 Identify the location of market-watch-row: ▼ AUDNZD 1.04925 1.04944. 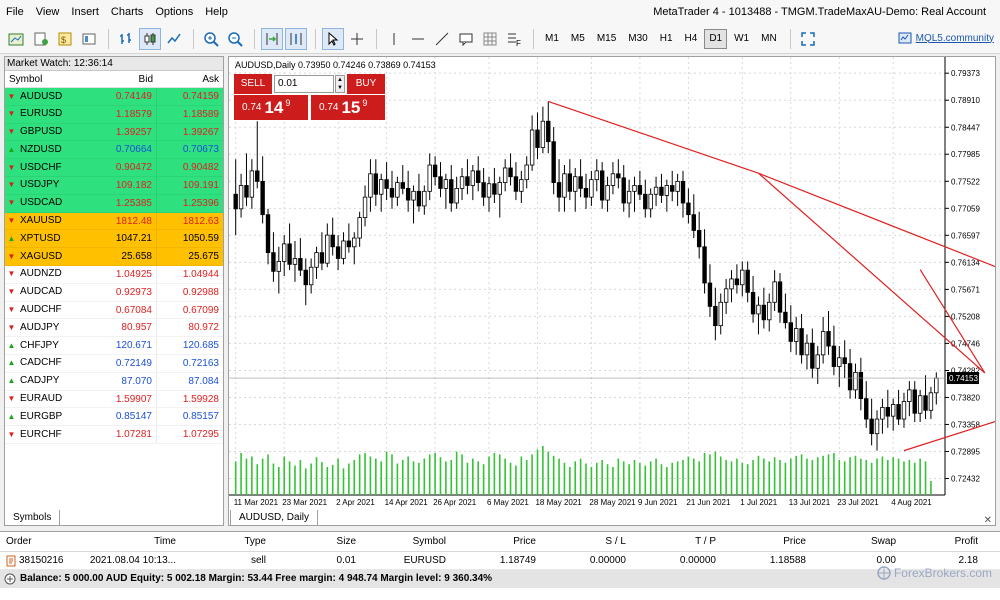
(114, 274).